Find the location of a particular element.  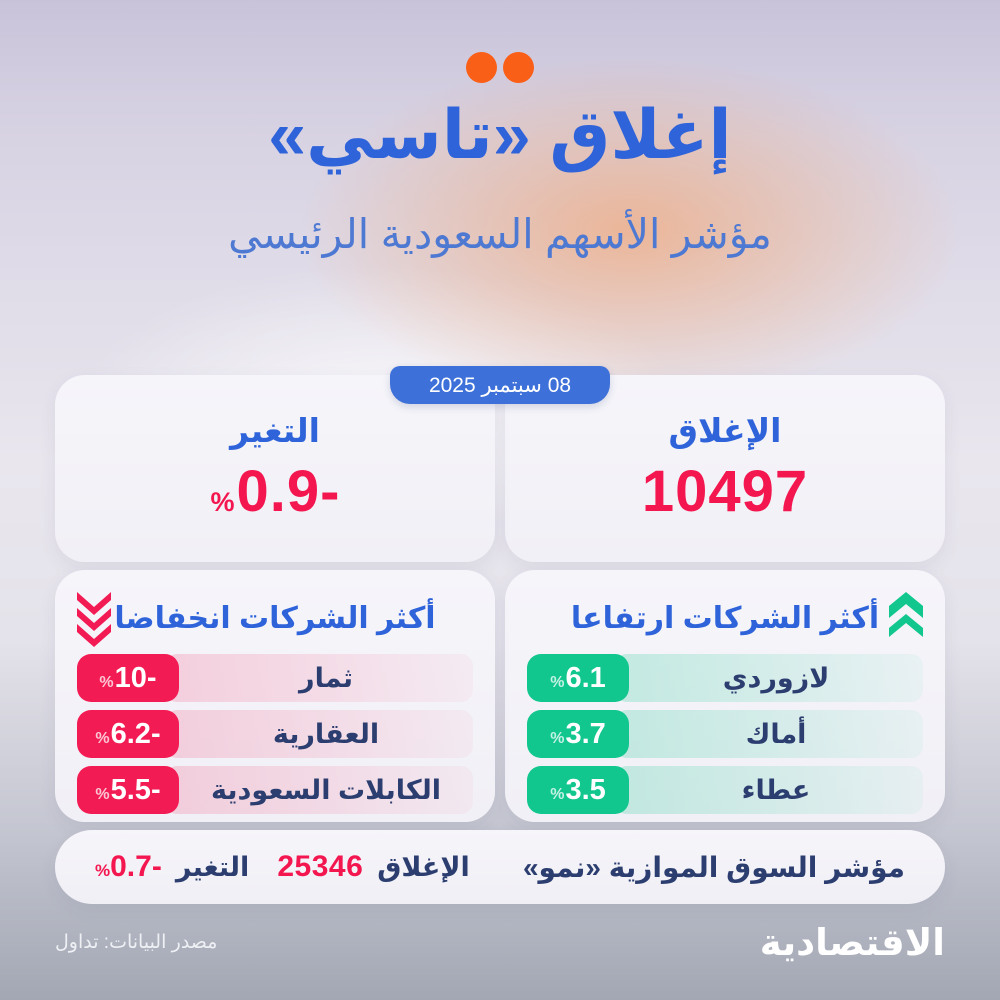

top-gainers-card: أكثر الشركات ارتفاعا % 6.1 لازوردي % is located at coordinates (725, 696).